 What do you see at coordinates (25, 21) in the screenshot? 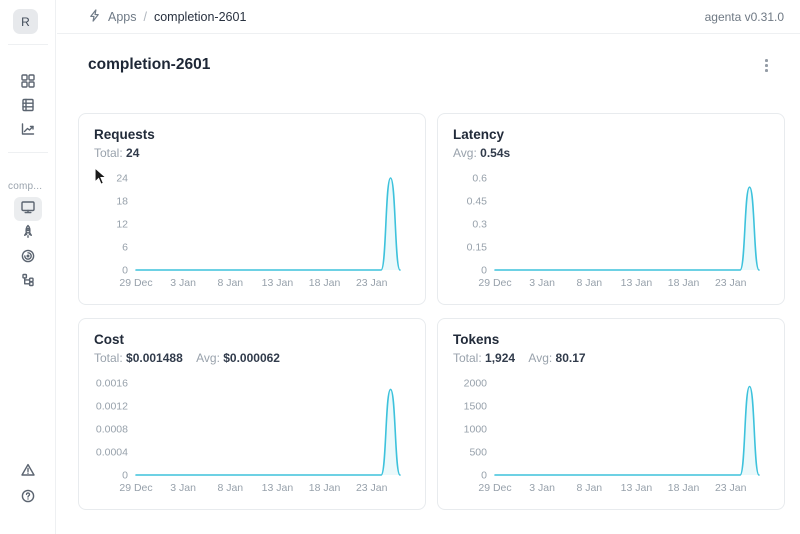
I see `workspace-avatar: R` at bounding box center [25, 21].